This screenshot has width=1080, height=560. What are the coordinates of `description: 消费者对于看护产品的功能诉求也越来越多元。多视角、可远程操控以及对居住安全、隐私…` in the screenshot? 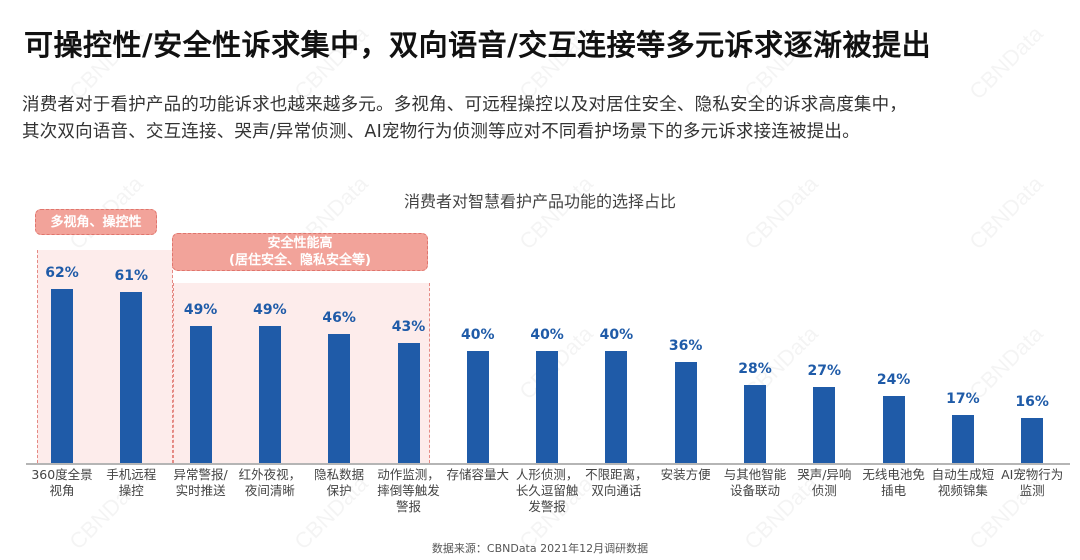 It's located at (547, 119).